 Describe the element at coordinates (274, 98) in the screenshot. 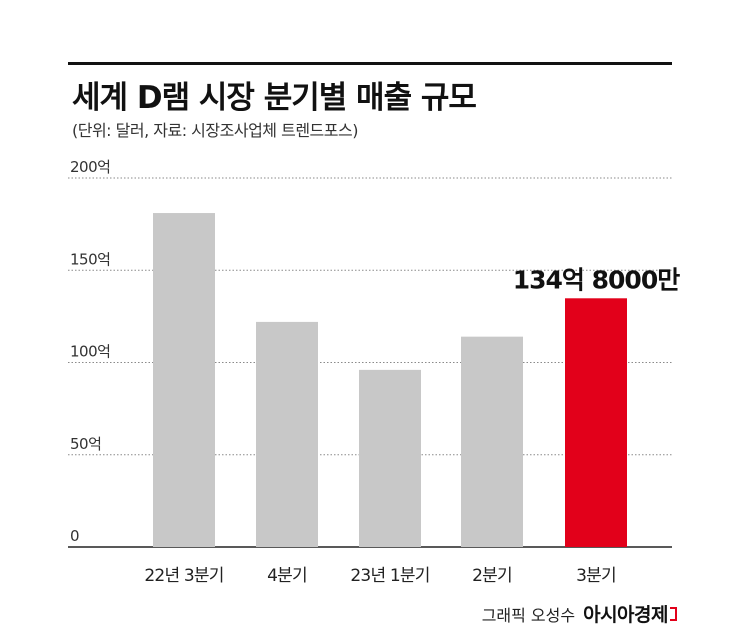

I see `chart-title: 세계 D램 시장 분기별 매출 규모` at that location.